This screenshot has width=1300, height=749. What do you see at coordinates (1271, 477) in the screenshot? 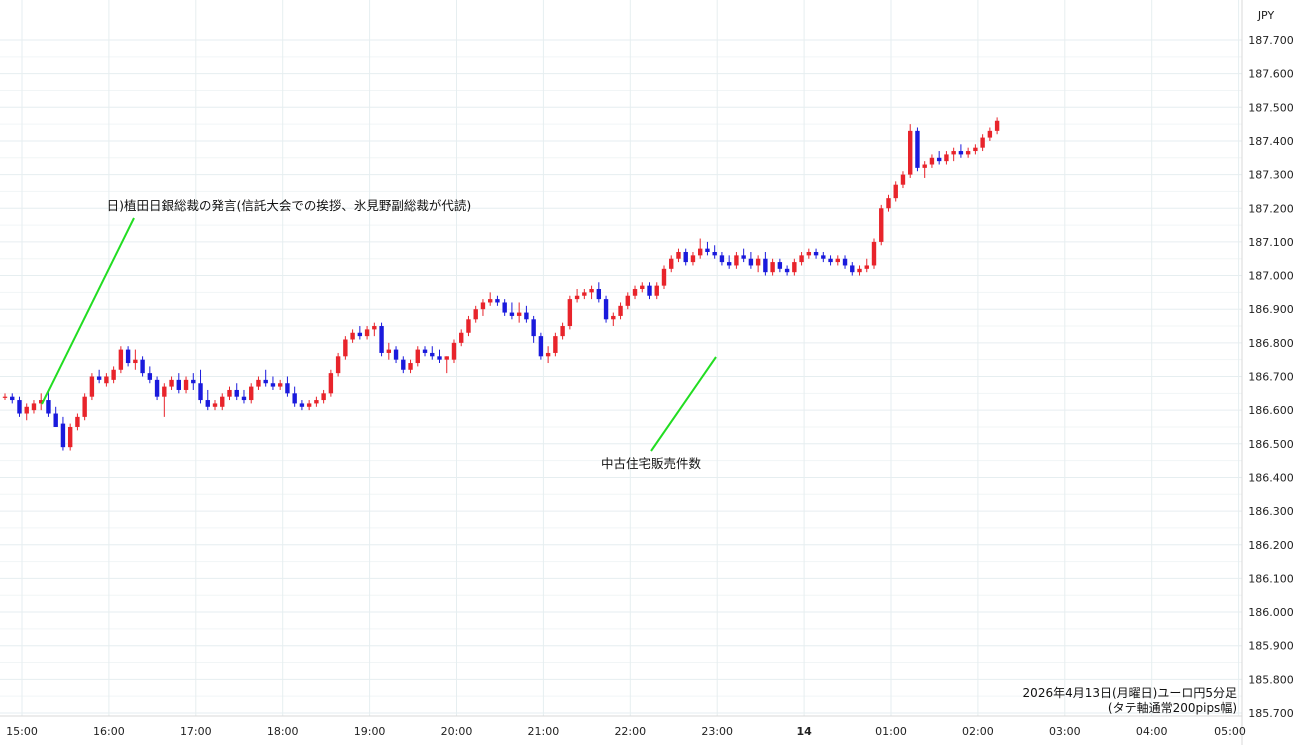
I see `y-tick-label: 186.400` at bounding box center [1271, 477].